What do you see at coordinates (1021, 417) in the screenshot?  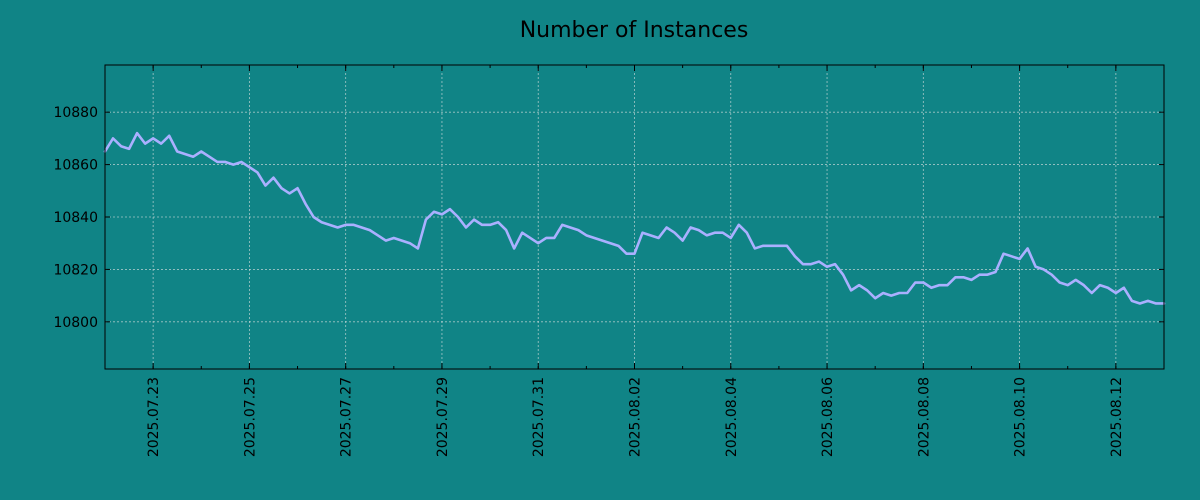 I see `x-tick-label: 2025.08.10` at bounding box center [1021, 417].